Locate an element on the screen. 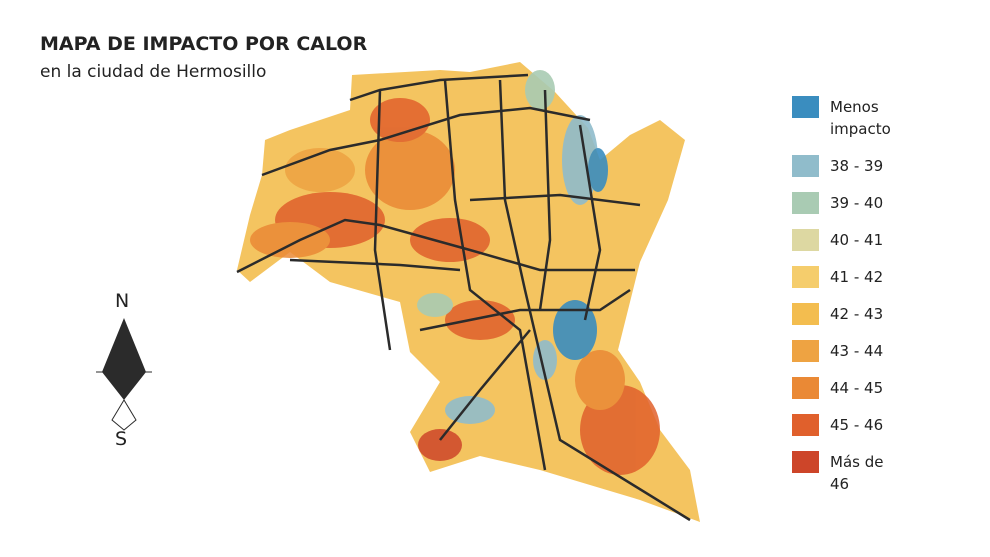 This screenshot has width=990, height=557. legend-item: 41 - 42 is located at coordinates (887, 277).